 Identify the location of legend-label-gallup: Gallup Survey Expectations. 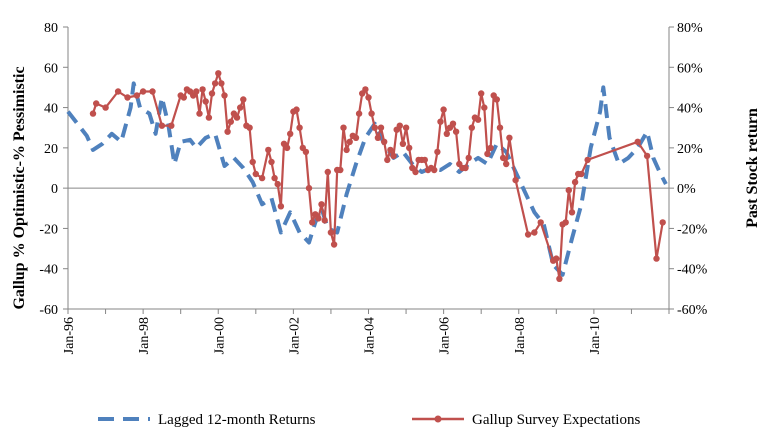
(556, 420).